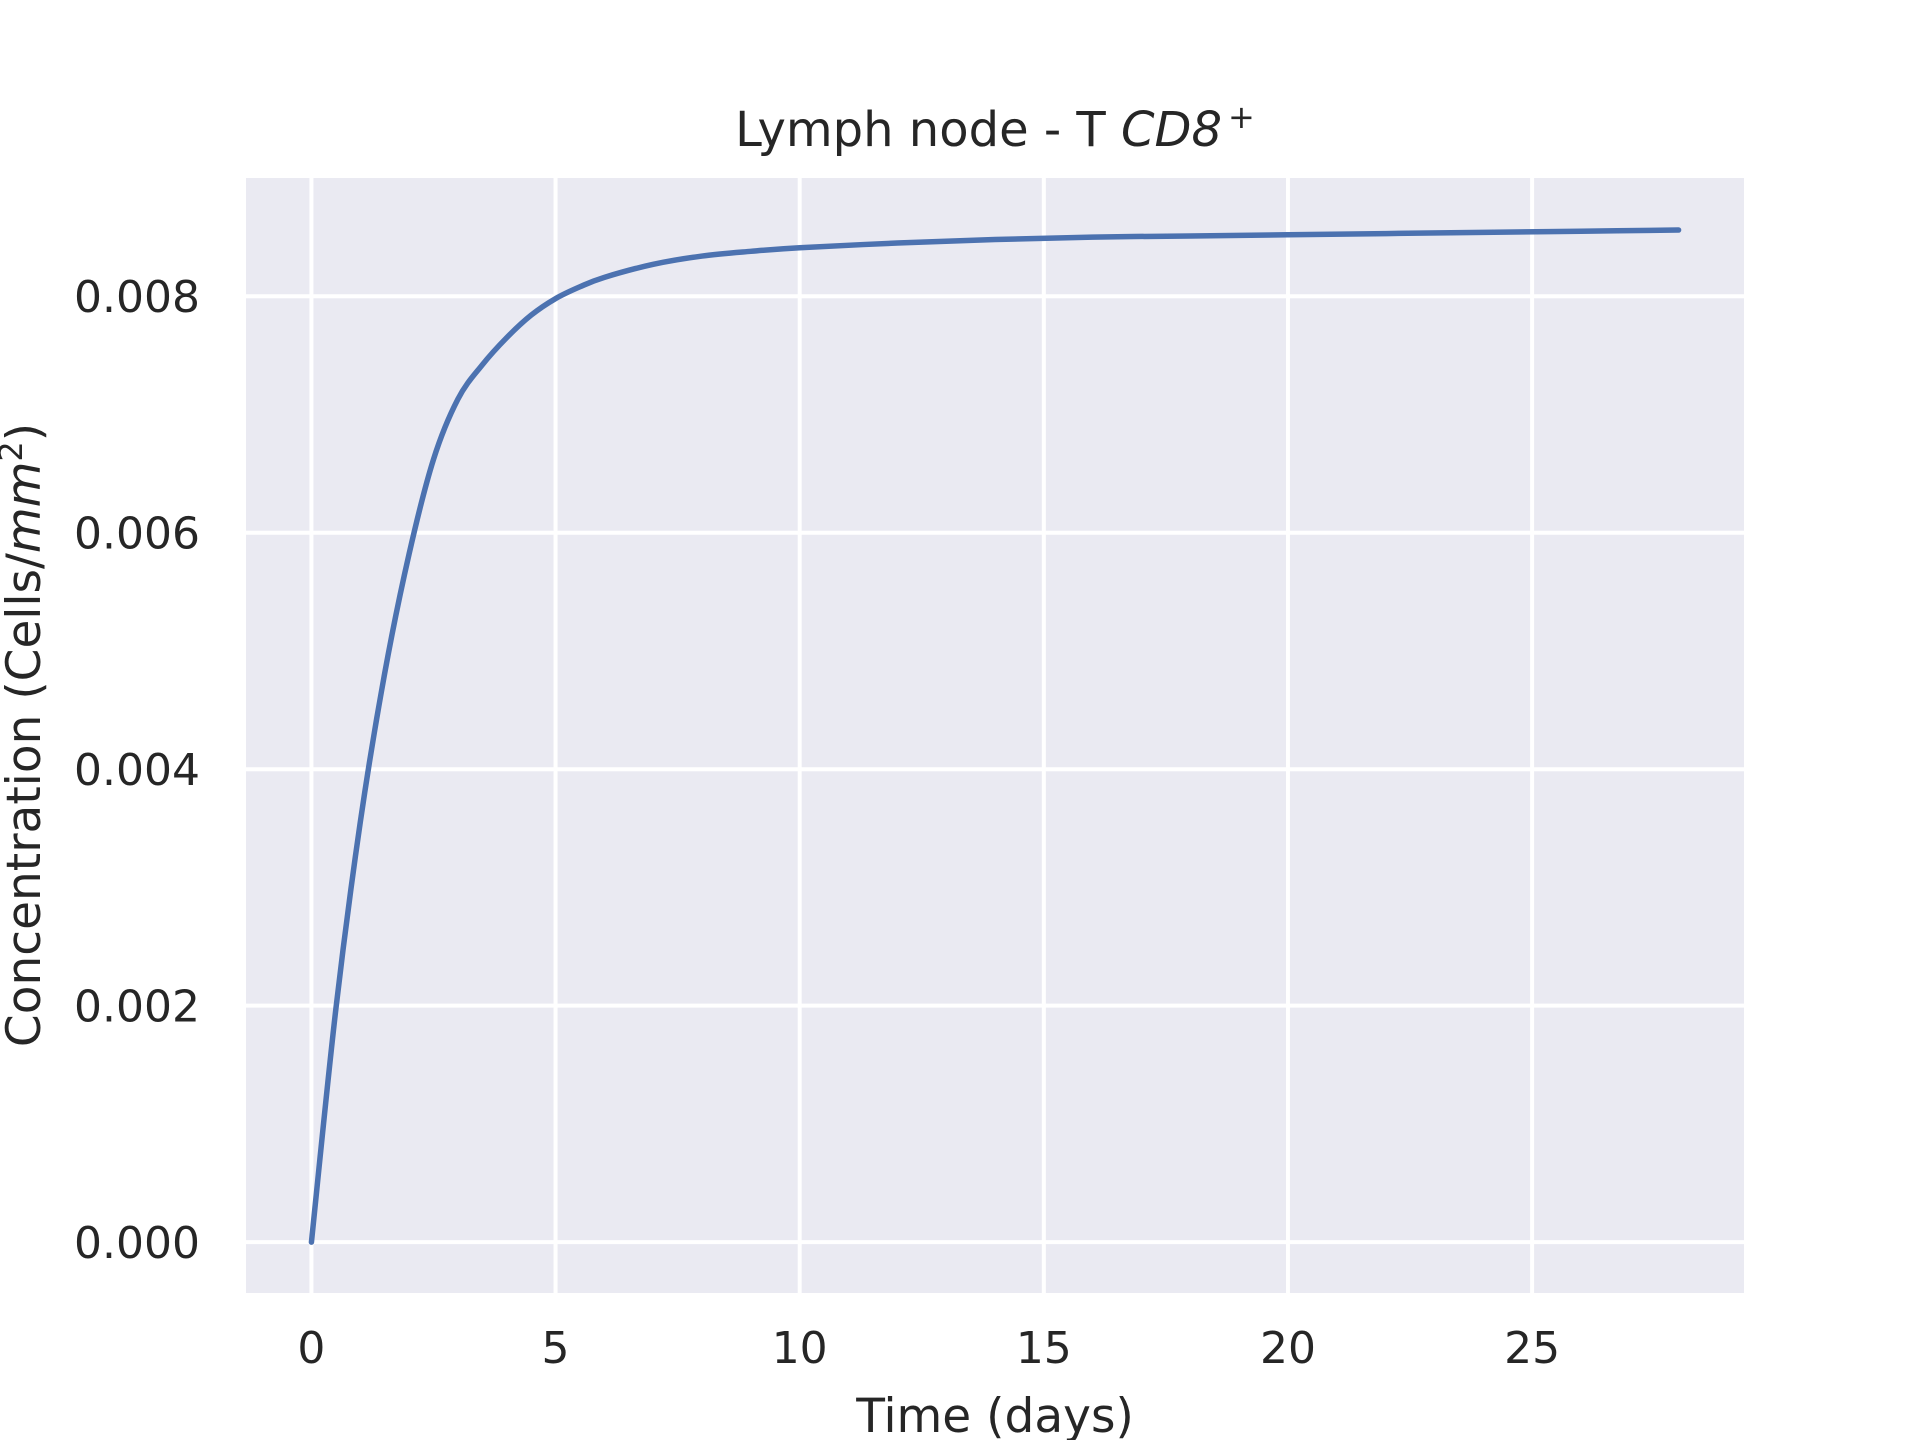  What do you see at coordinates (994, 1414) in the screenshot?
I see `x-axis-label: Time (days)` at bounding box center [994, 1414].